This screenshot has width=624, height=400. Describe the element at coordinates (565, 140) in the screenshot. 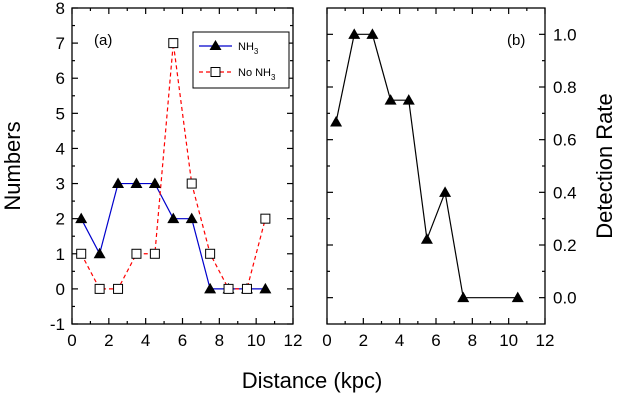

I see `y-tick-label: 0.6` at that location.